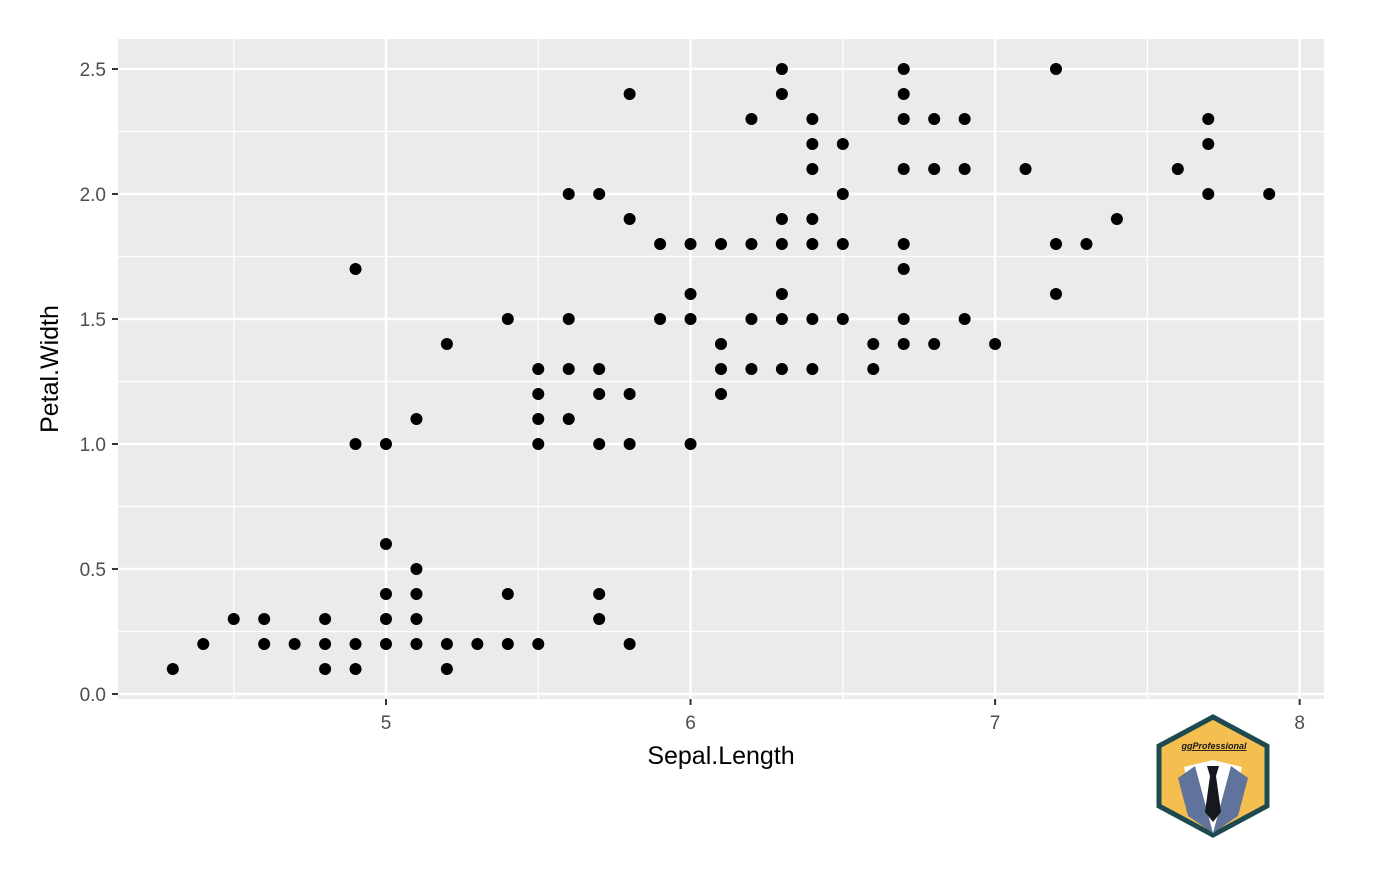  What do you see at coordinates (1213, 746) in the screenshot?
I see `logo-text: ggProfessional` at bounding box center [1213, 746].